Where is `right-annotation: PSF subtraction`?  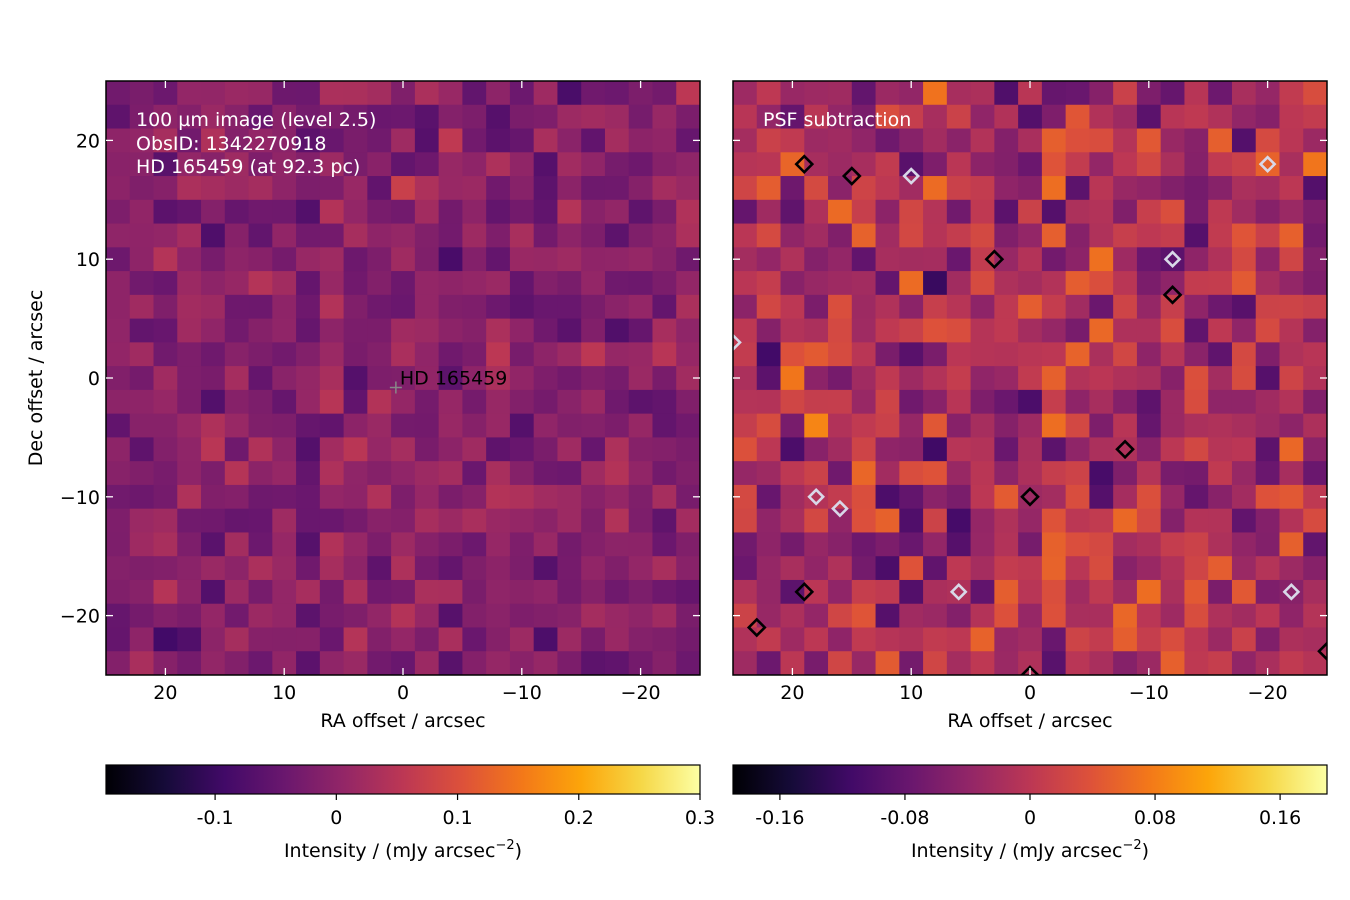 right-annotation: PSF subtraction is located at coordinates (837, 120).